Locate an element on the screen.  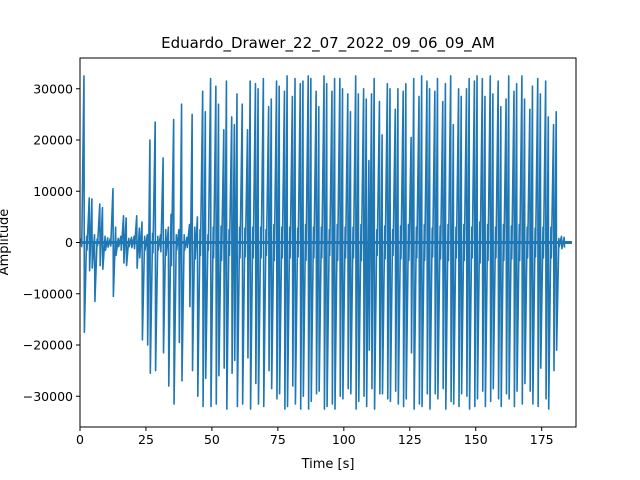
x-tick-label: 25 is located at coordinates (146, 439).